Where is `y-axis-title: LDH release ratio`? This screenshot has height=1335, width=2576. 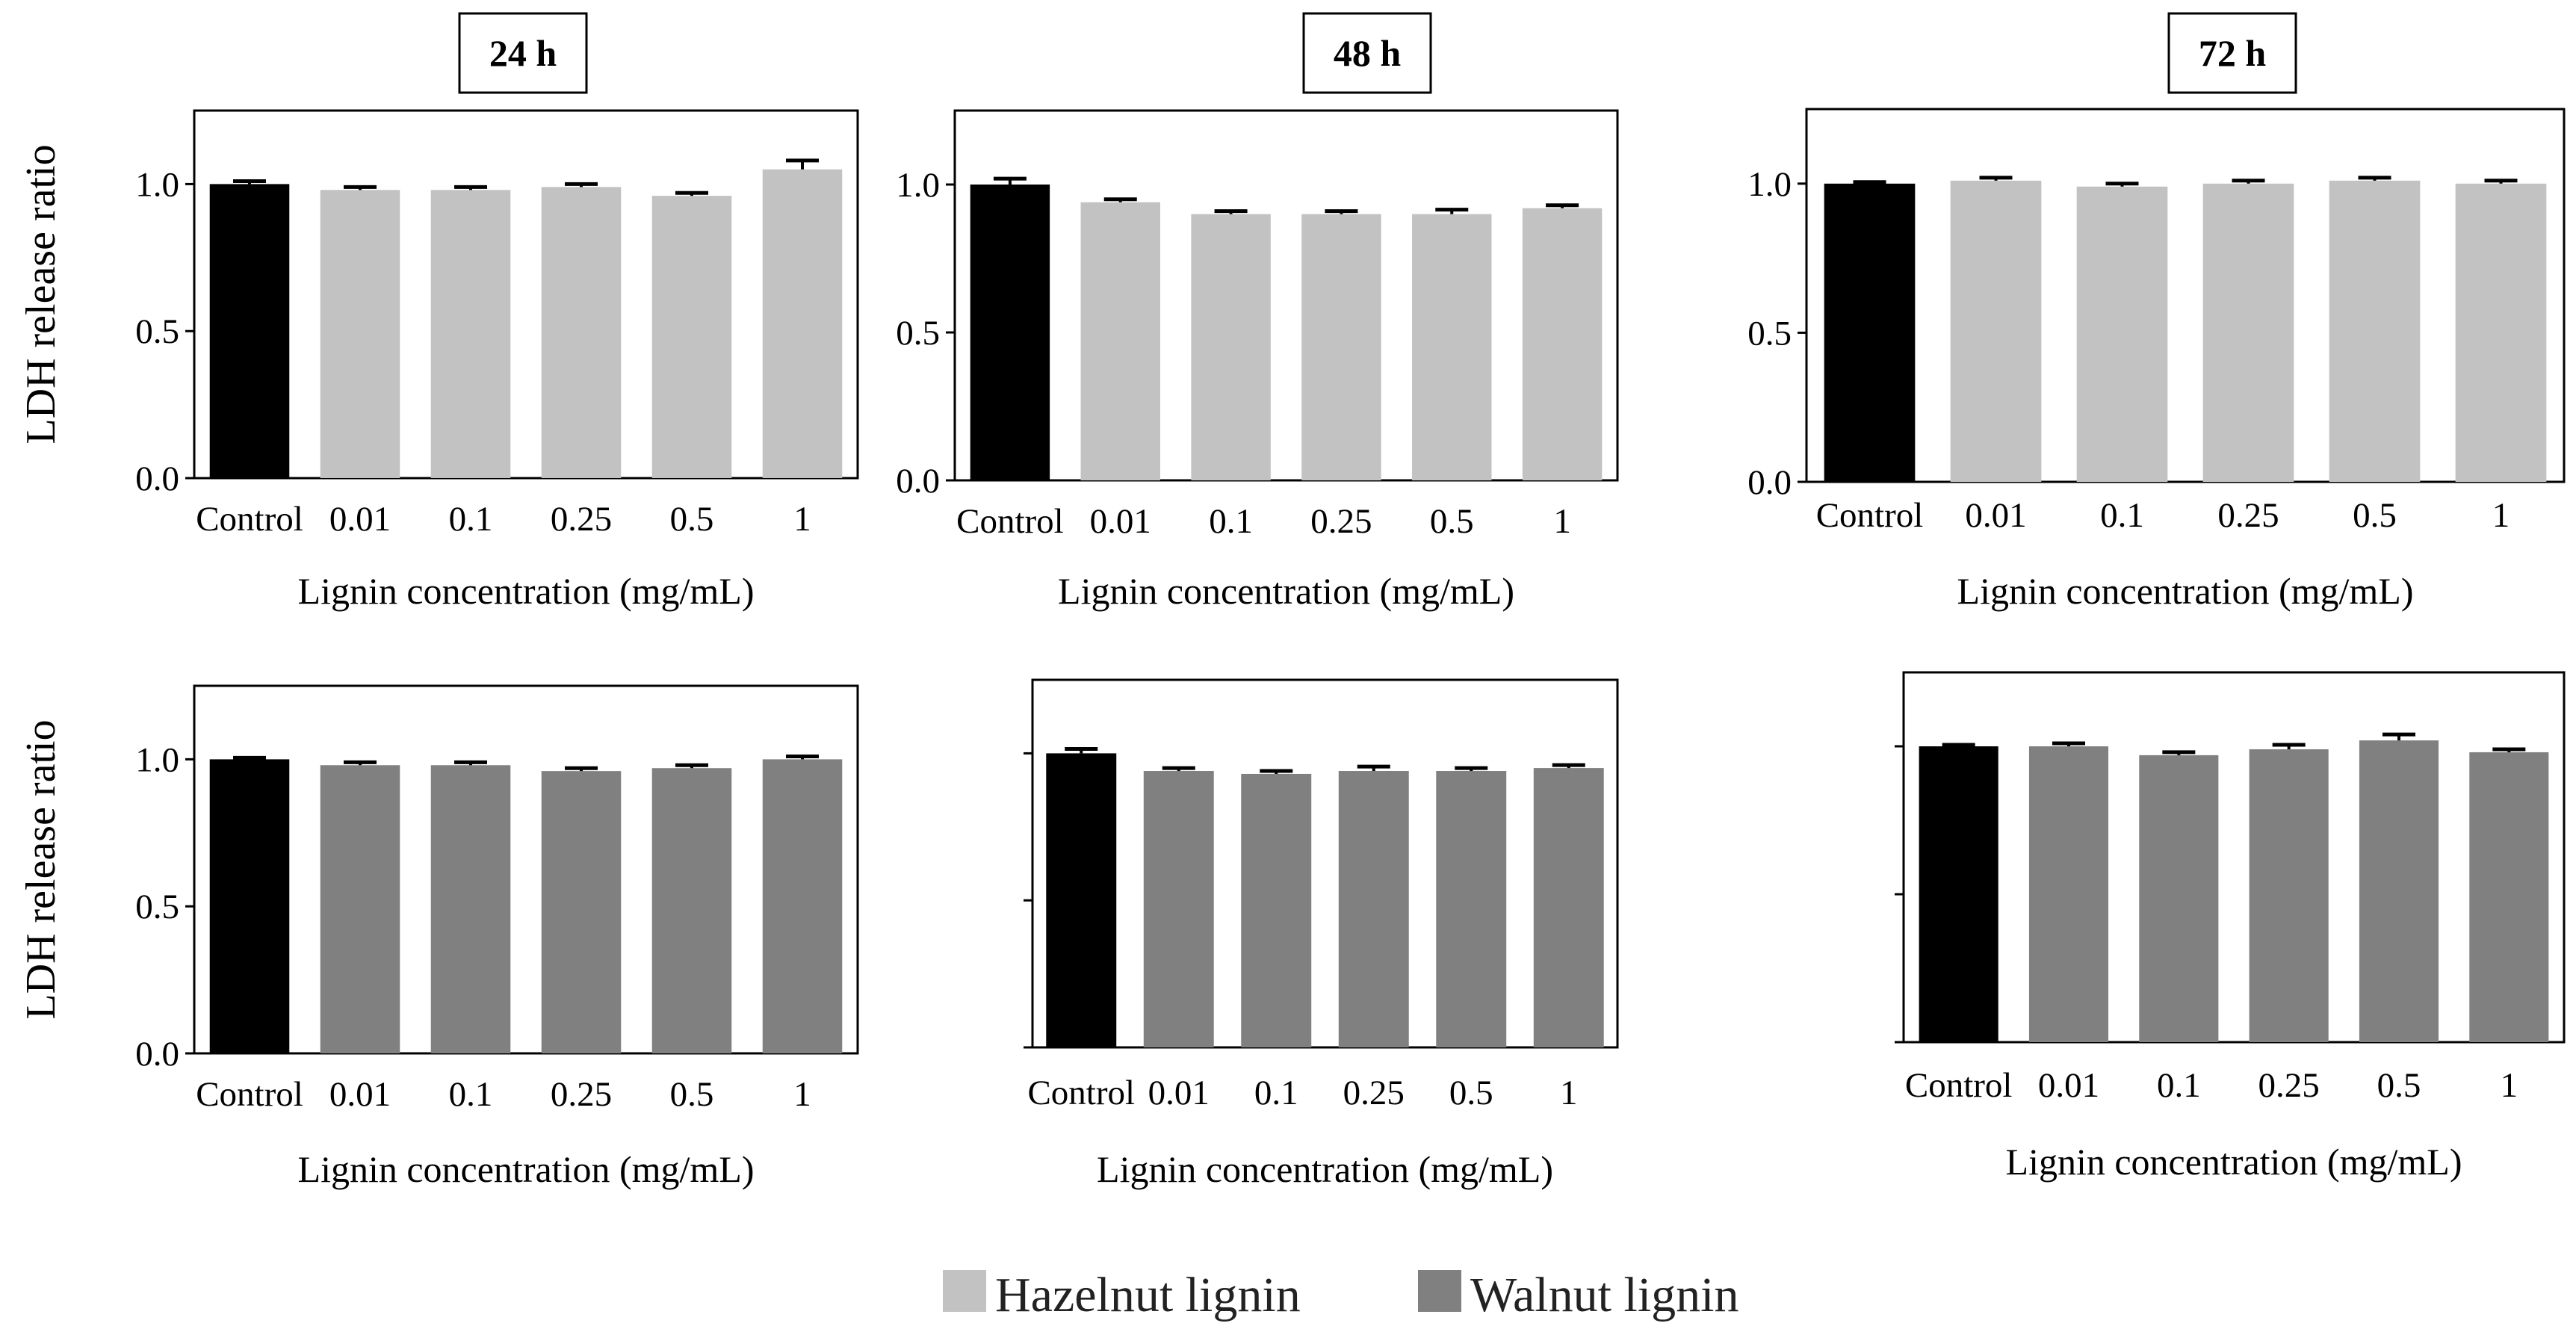
y-axis-title: LDH release ratio is located at coordinates (41, 869).